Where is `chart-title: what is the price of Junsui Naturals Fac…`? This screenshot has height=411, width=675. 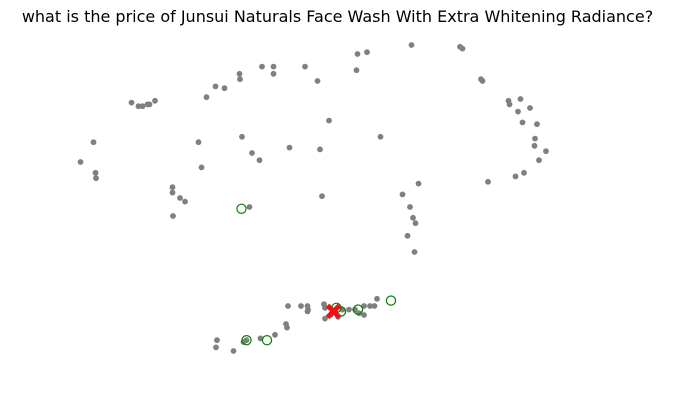 chart-title: what is the price of Junsui Naturals Fac… is located at coordinates (337, 16).